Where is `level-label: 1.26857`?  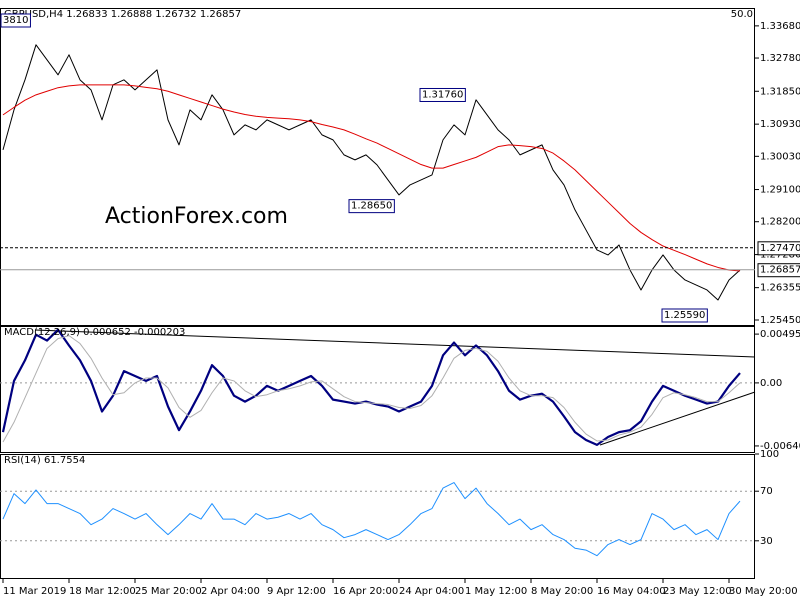 level-label: 1.26857 is located at coordinates (780, 270).